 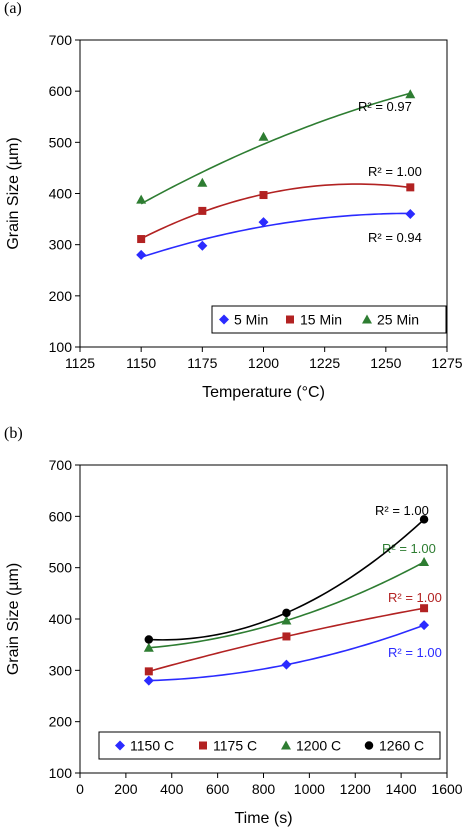 I want to click on chart-b-x-tick-label: 1200, so click(x=355, y=789).